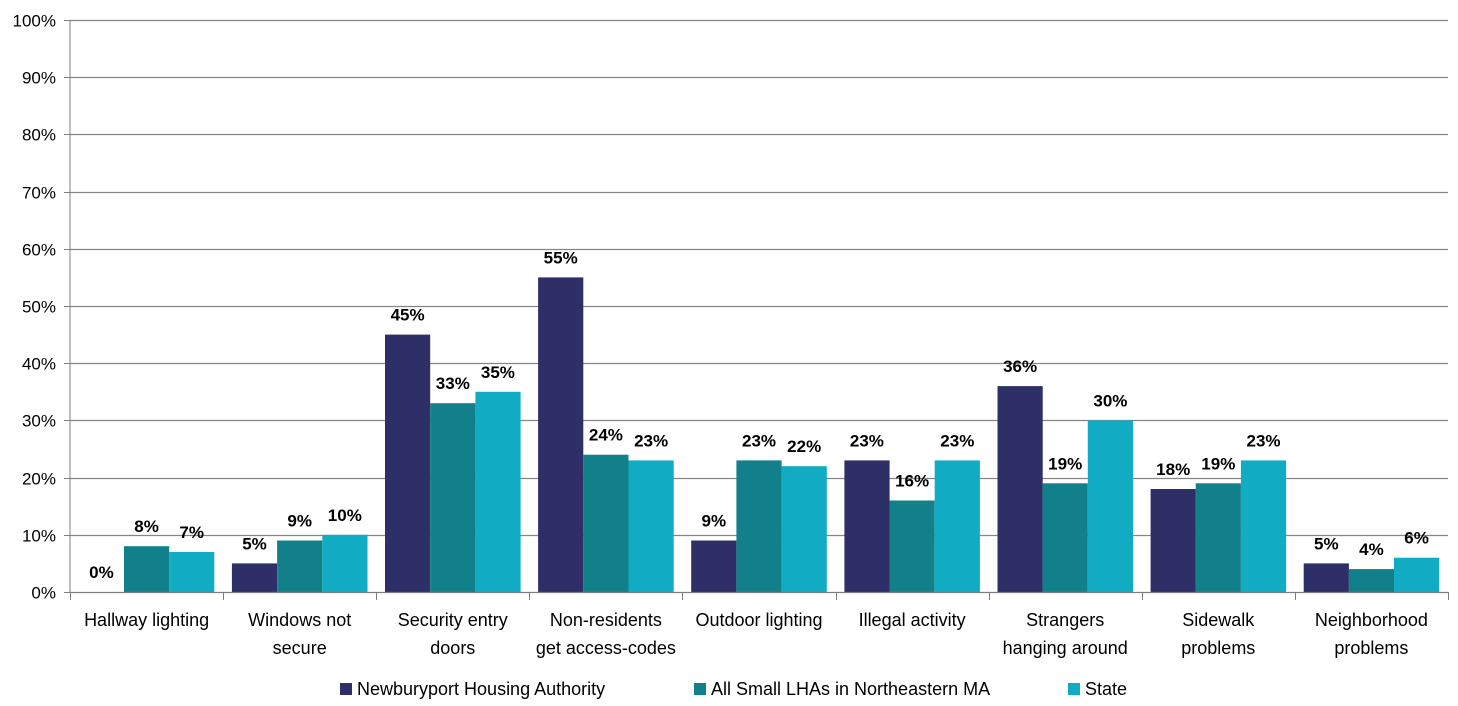 Image resolution: width=1458 pixels, height=706 pixels. Describe the element at coordinates (39, 193) in the screenshot. I see `y-tick-label: 70%` at that location.